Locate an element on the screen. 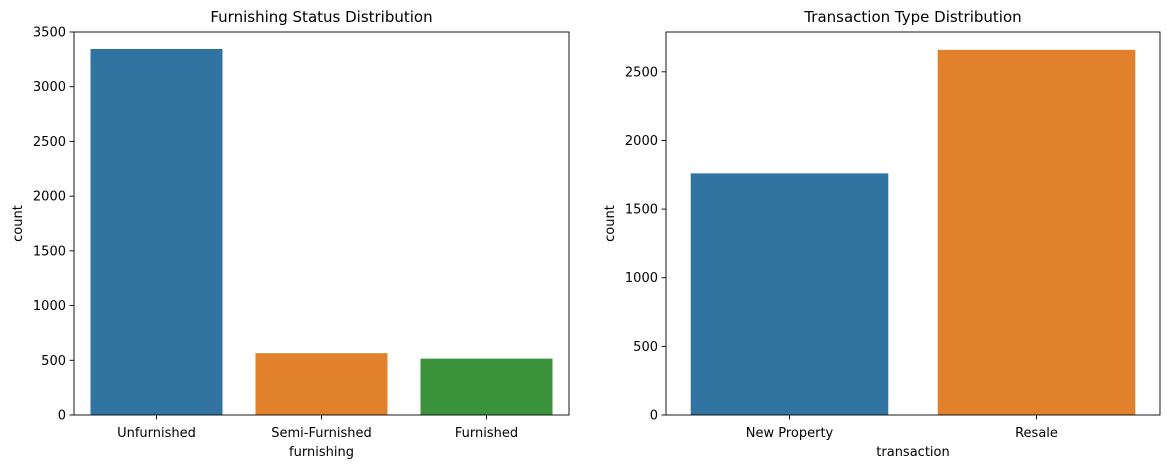 Image resolution: width=1169 pixels, height=468 pixels. furnishing-ylabel: count is located at coordinates (18, 223).